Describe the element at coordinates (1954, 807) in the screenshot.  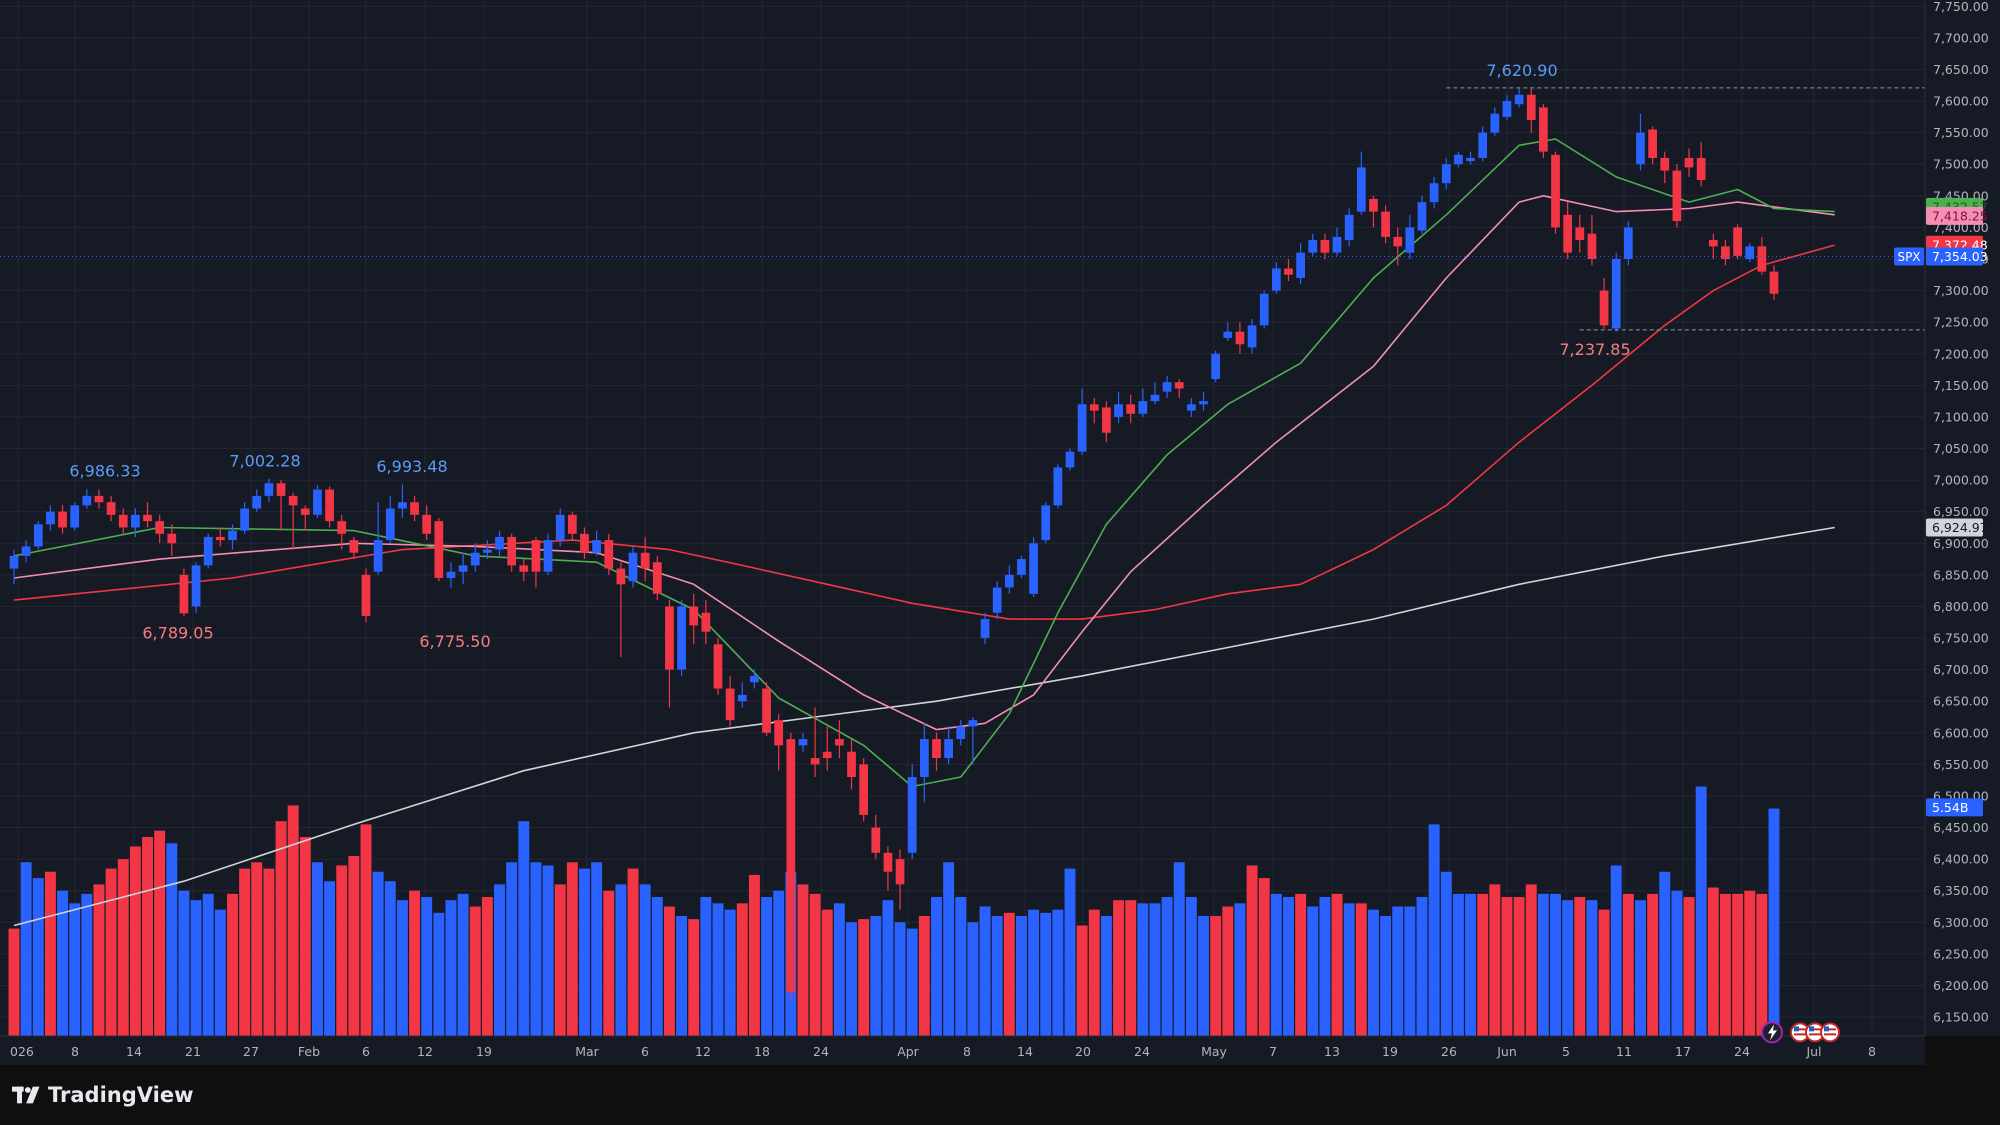
I see `price-badge` at that location.